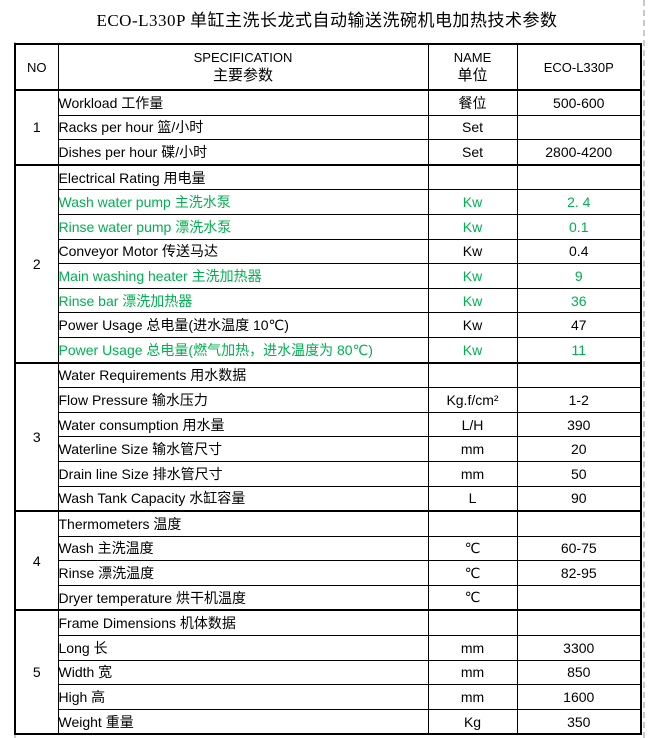 Image resolution: width=648 pixels, height=738 pixels. I want to click on spec-cell: Power Usage 总电量(进水温度 10℃), so click(243, 325).